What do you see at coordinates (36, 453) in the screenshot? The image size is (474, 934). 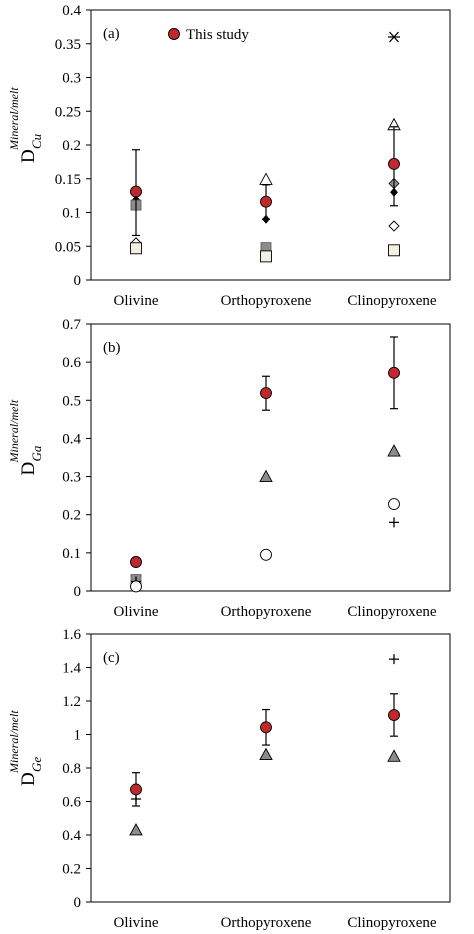 I see `y-label-sub: Ga` at bounding box center [36, 453].